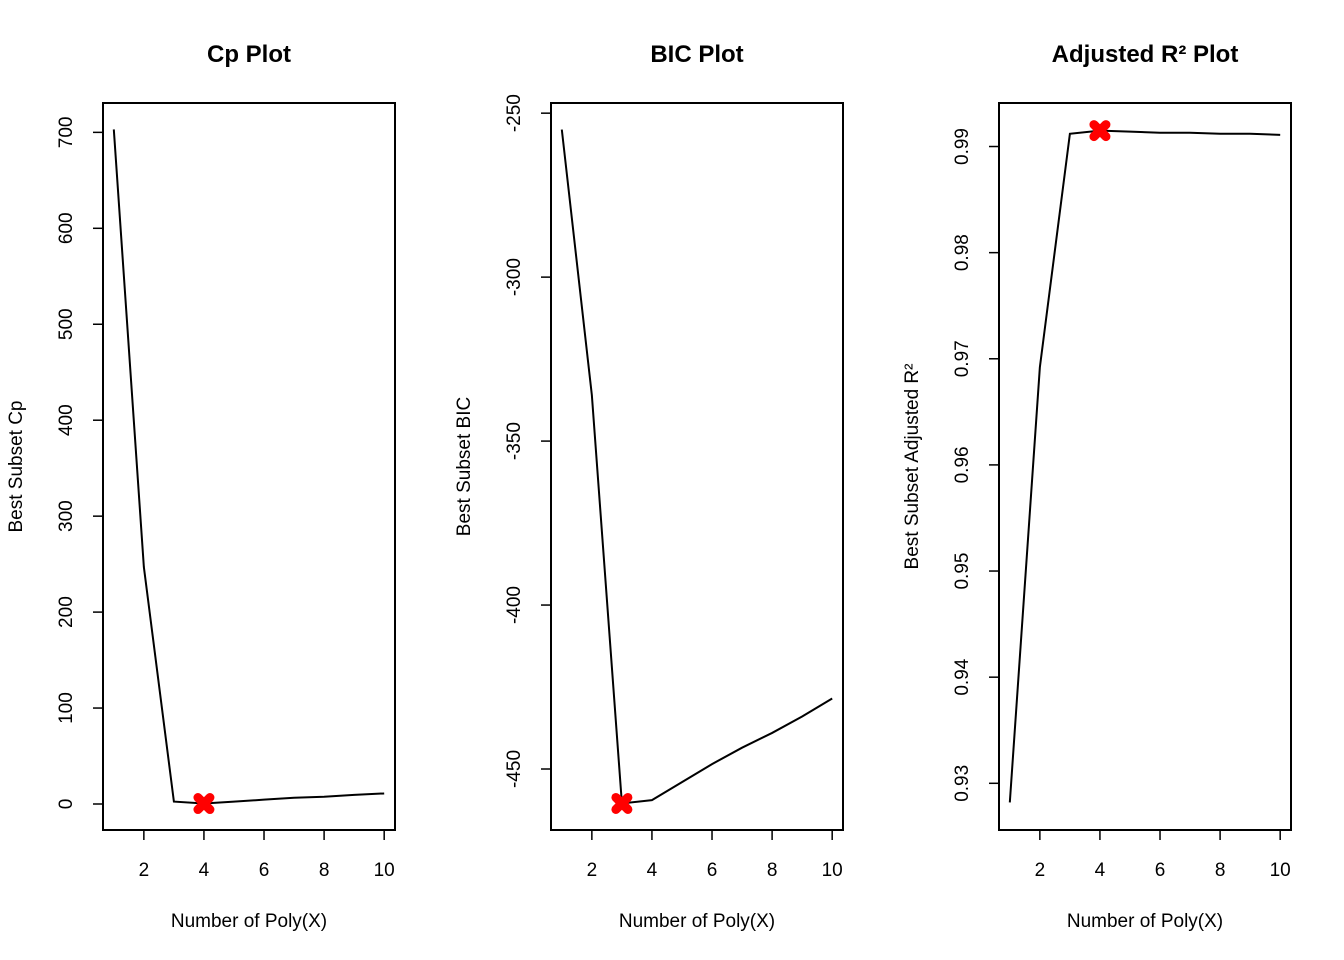 The width and height of the screenshot is (1344, 960). Describe the element at coordinates (66, 133) in the screenshot. I see `y-tick-label: 700` at that location.